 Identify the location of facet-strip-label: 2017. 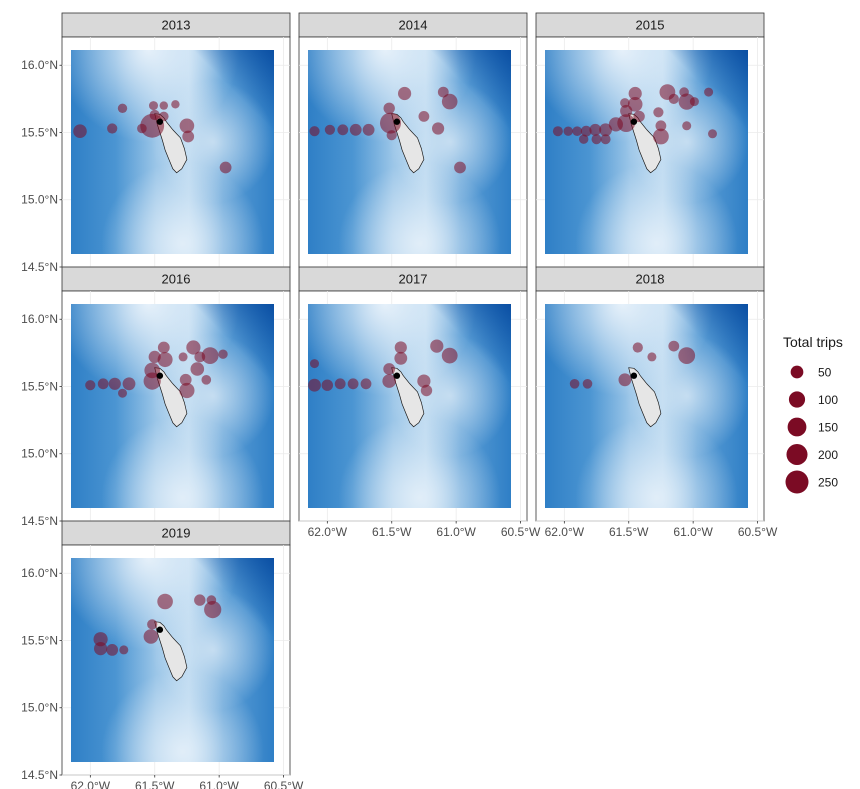
(413, 279).